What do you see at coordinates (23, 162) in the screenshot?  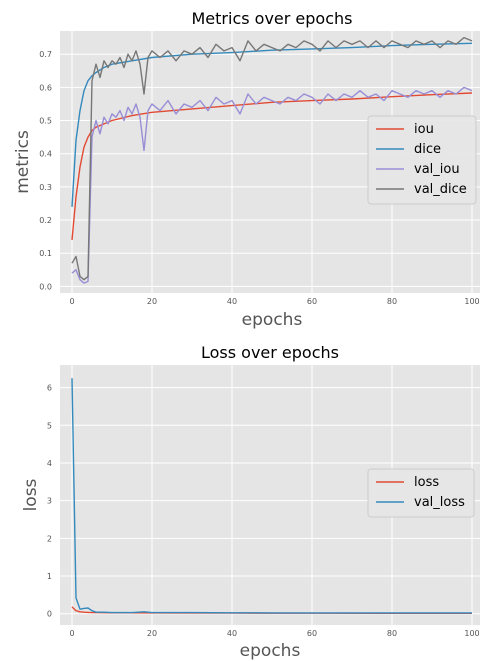 I see `y-axis-label: metrics` at bounding box center [23, 162].